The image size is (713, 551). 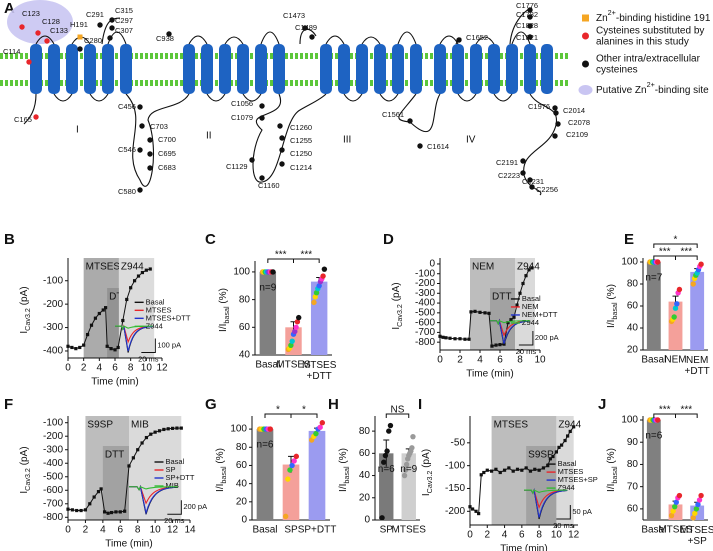 What do you see at coordinates (642, 41) in the screenshot?
I see `legend-label: alanines in this study` at bounding box center [642, 41].